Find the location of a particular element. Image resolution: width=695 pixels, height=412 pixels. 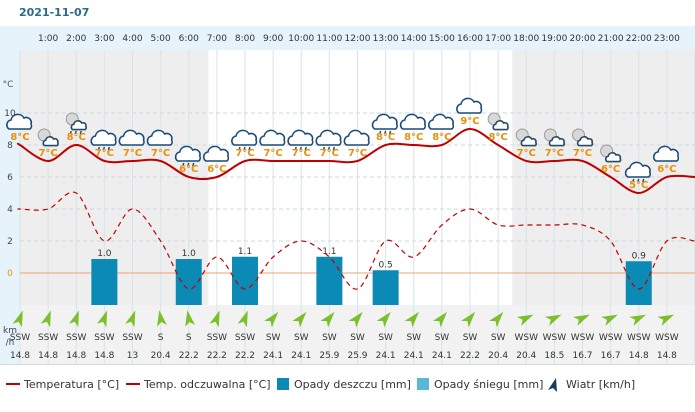

hour-label: 1:00 is located at coordinates (48, 39).